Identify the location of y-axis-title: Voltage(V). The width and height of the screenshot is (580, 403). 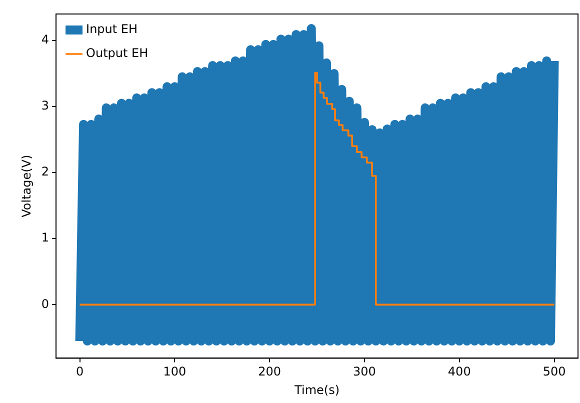
(26, 186).